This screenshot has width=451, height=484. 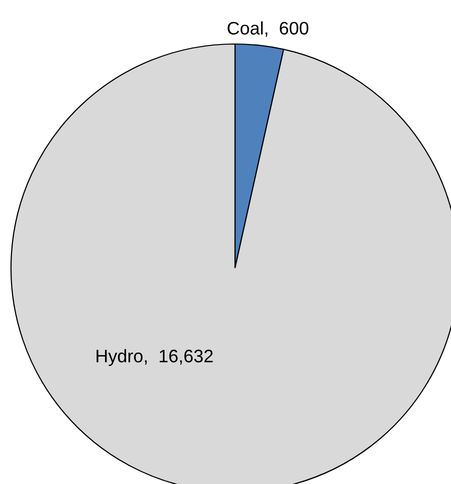 What do you see at coordinates (268, 29) in the screenshot?
I see `slice-label: Coal, 600` at bounding box center [268, 29].